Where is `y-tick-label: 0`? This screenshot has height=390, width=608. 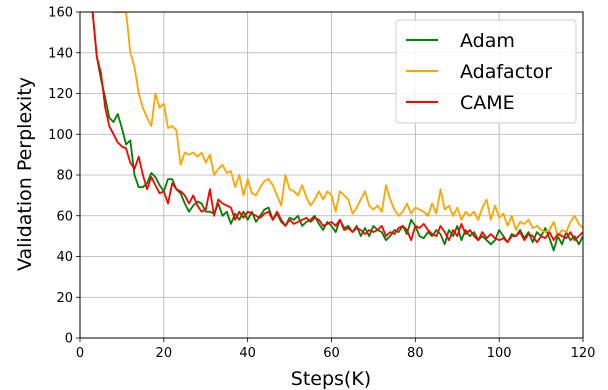
y-tick-label: 0 is located at coordinates (69, 339).